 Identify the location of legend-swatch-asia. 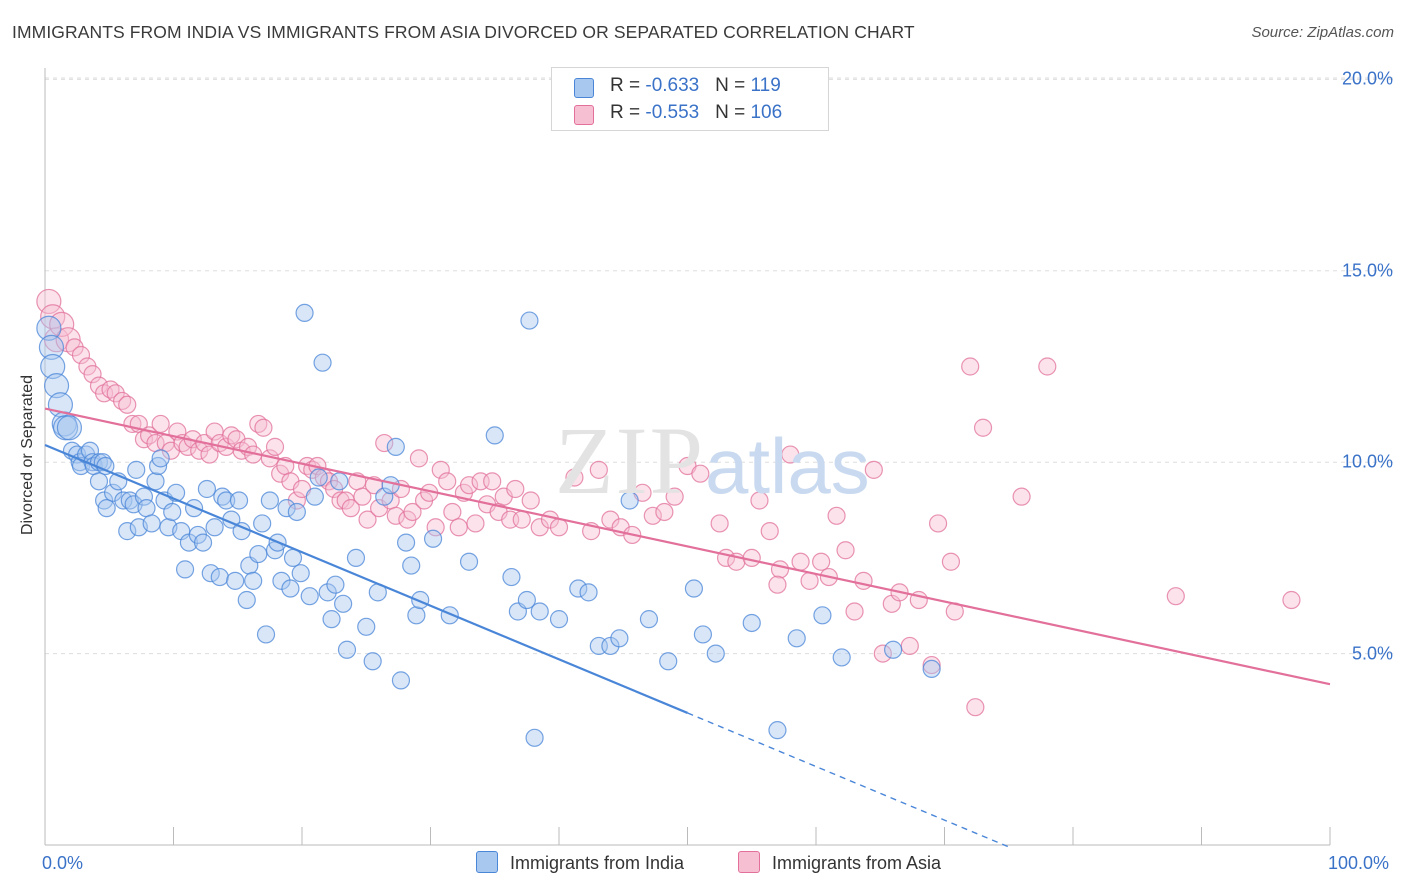
(584, 115).